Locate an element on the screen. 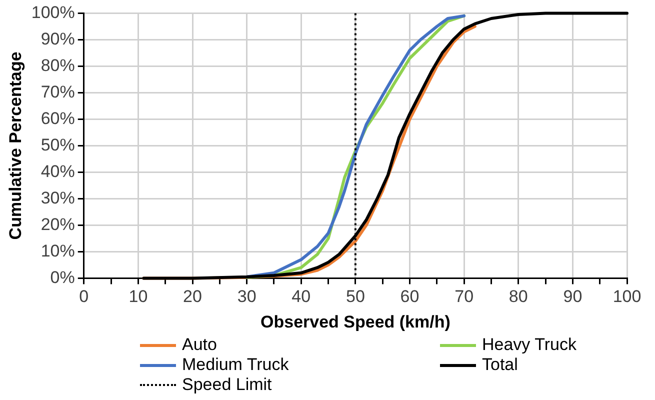  y-axis-title: Cumulative Percentage is located at coordinates (15, 146).